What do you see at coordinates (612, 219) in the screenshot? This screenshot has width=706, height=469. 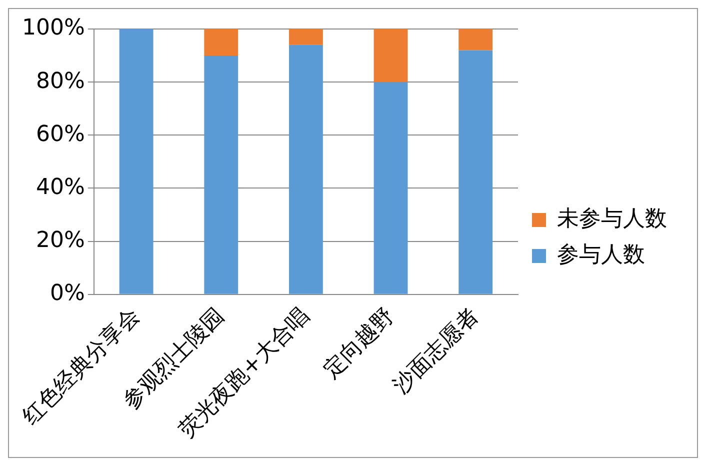 I see `legend-label: 未参与人数` at bounding box center [612, 219].